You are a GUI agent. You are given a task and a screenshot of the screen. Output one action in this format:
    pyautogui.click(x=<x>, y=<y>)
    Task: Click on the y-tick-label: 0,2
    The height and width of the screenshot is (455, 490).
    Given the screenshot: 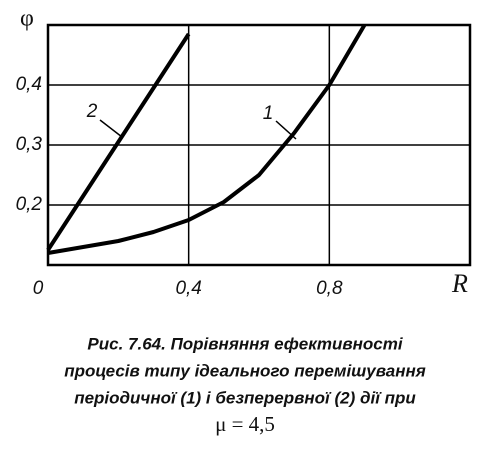 What is the action you would take?
    pyautogui.click(x=29, y=204)
    